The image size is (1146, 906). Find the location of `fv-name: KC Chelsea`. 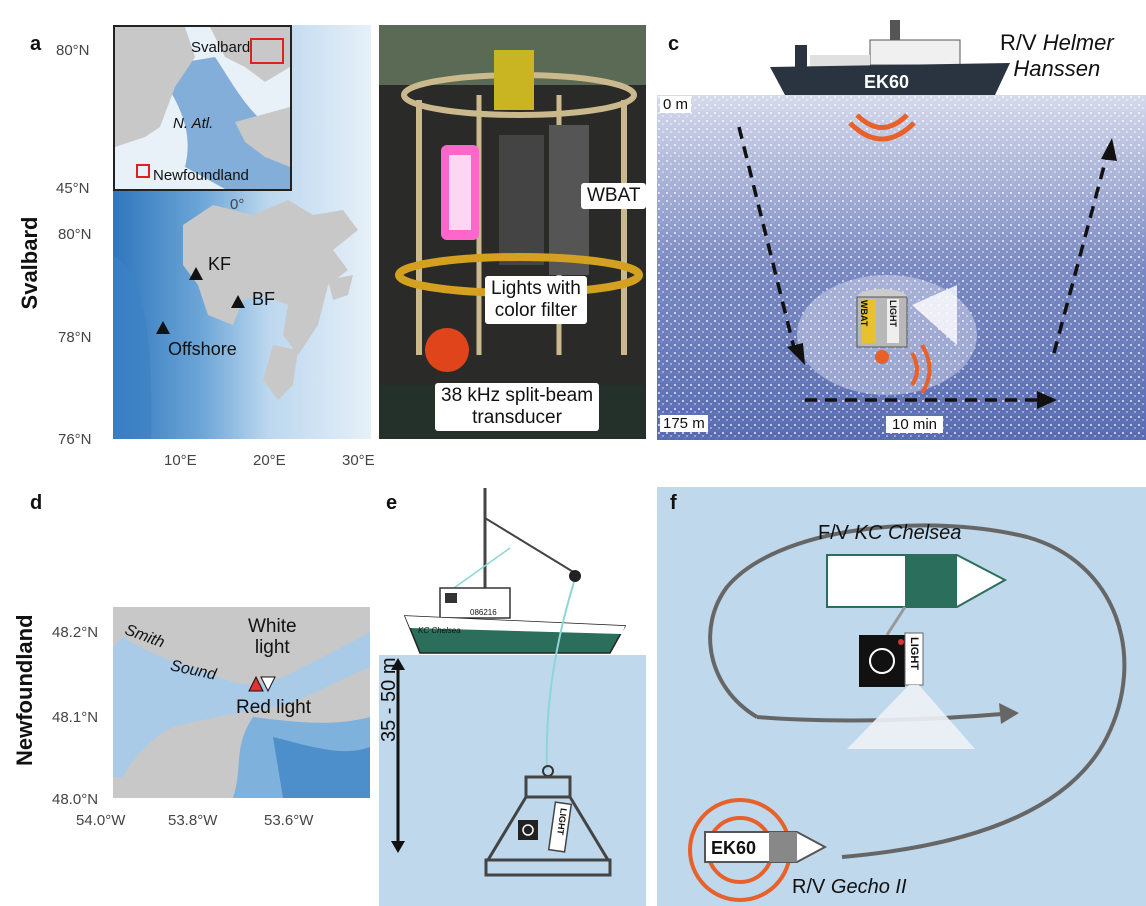

fv-name: KC Chelsea is located at coordinates (908, 533).